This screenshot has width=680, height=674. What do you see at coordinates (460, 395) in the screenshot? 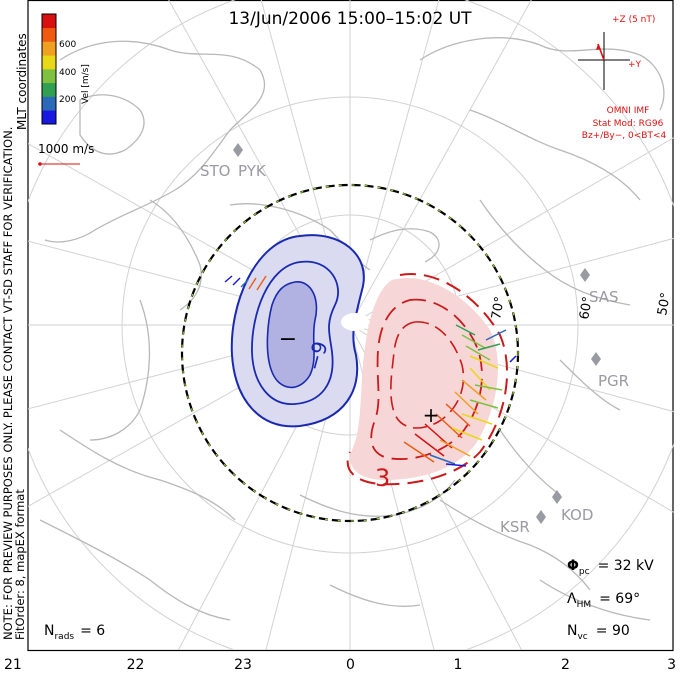
I see `velocity-vectors-dawn` at bounding box center [460, 395].